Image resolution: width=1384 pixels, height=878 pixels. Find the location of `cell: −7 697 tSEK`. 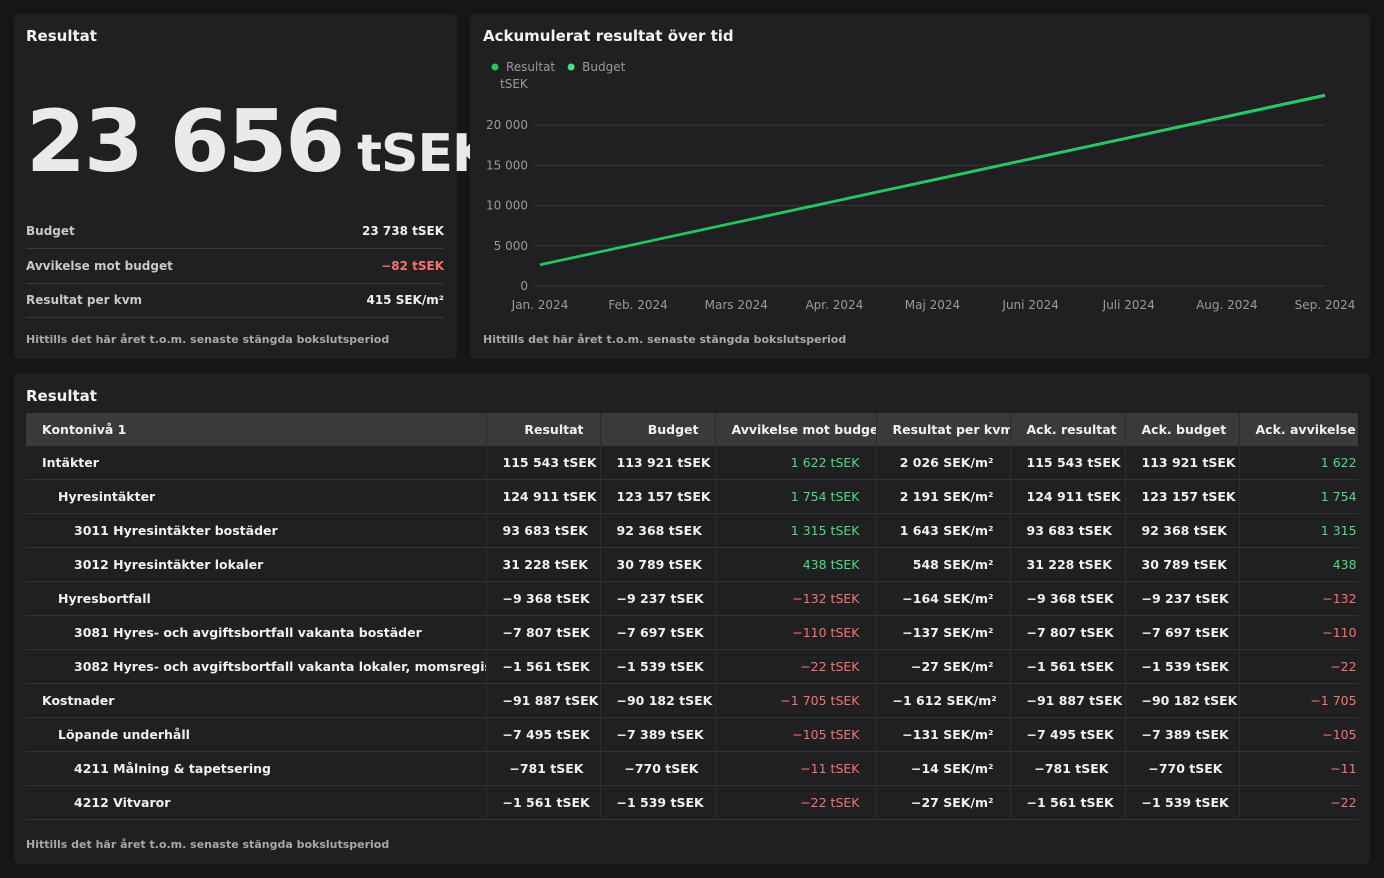

cell: −7 697 tSEK is located at coordinates (658, 632).